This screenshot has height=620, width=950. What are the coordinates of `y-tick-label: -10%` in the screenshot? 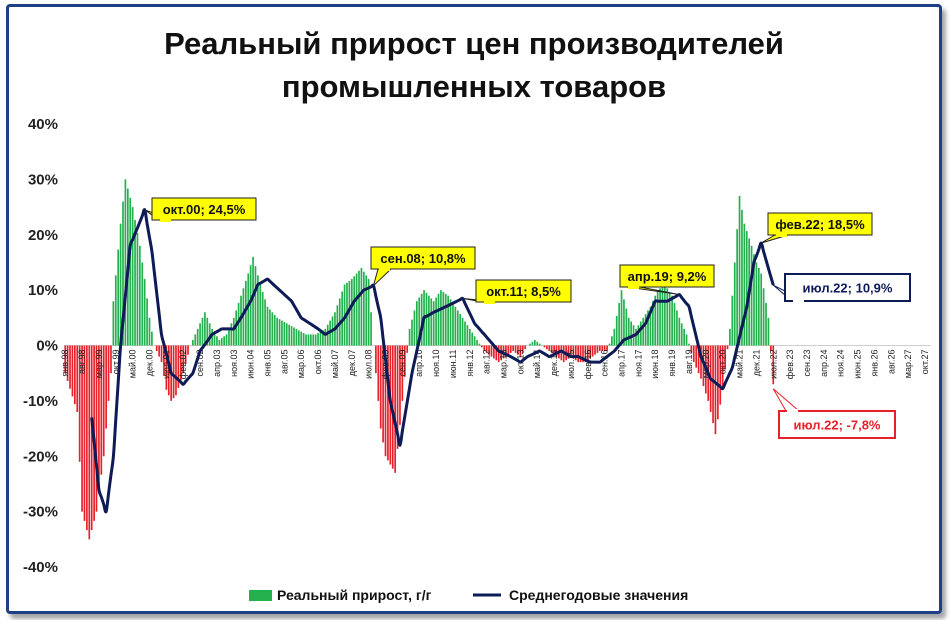 It's located at (40, 401).